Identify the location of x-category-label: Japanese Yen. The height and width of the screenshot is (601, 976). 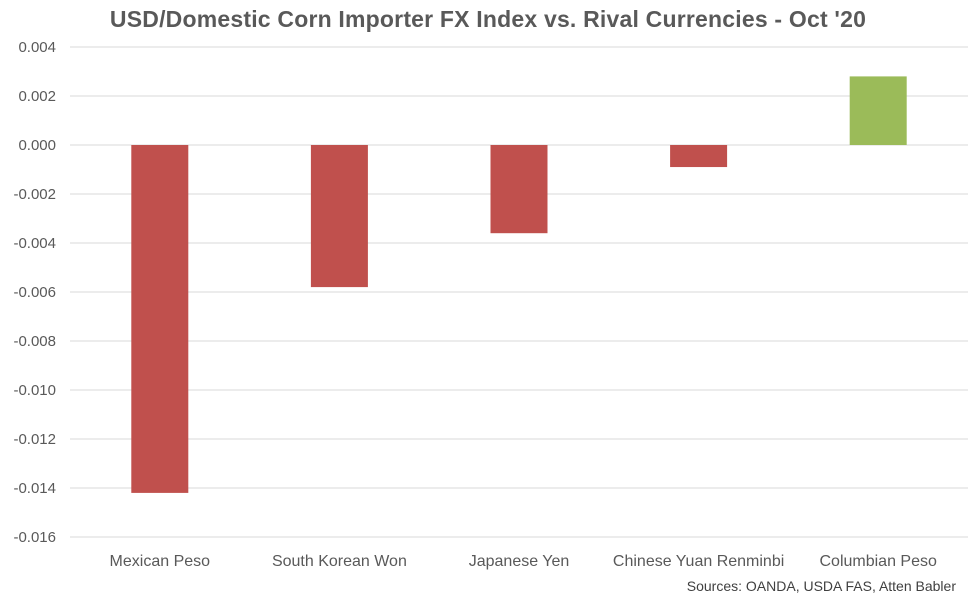
(519, 561).